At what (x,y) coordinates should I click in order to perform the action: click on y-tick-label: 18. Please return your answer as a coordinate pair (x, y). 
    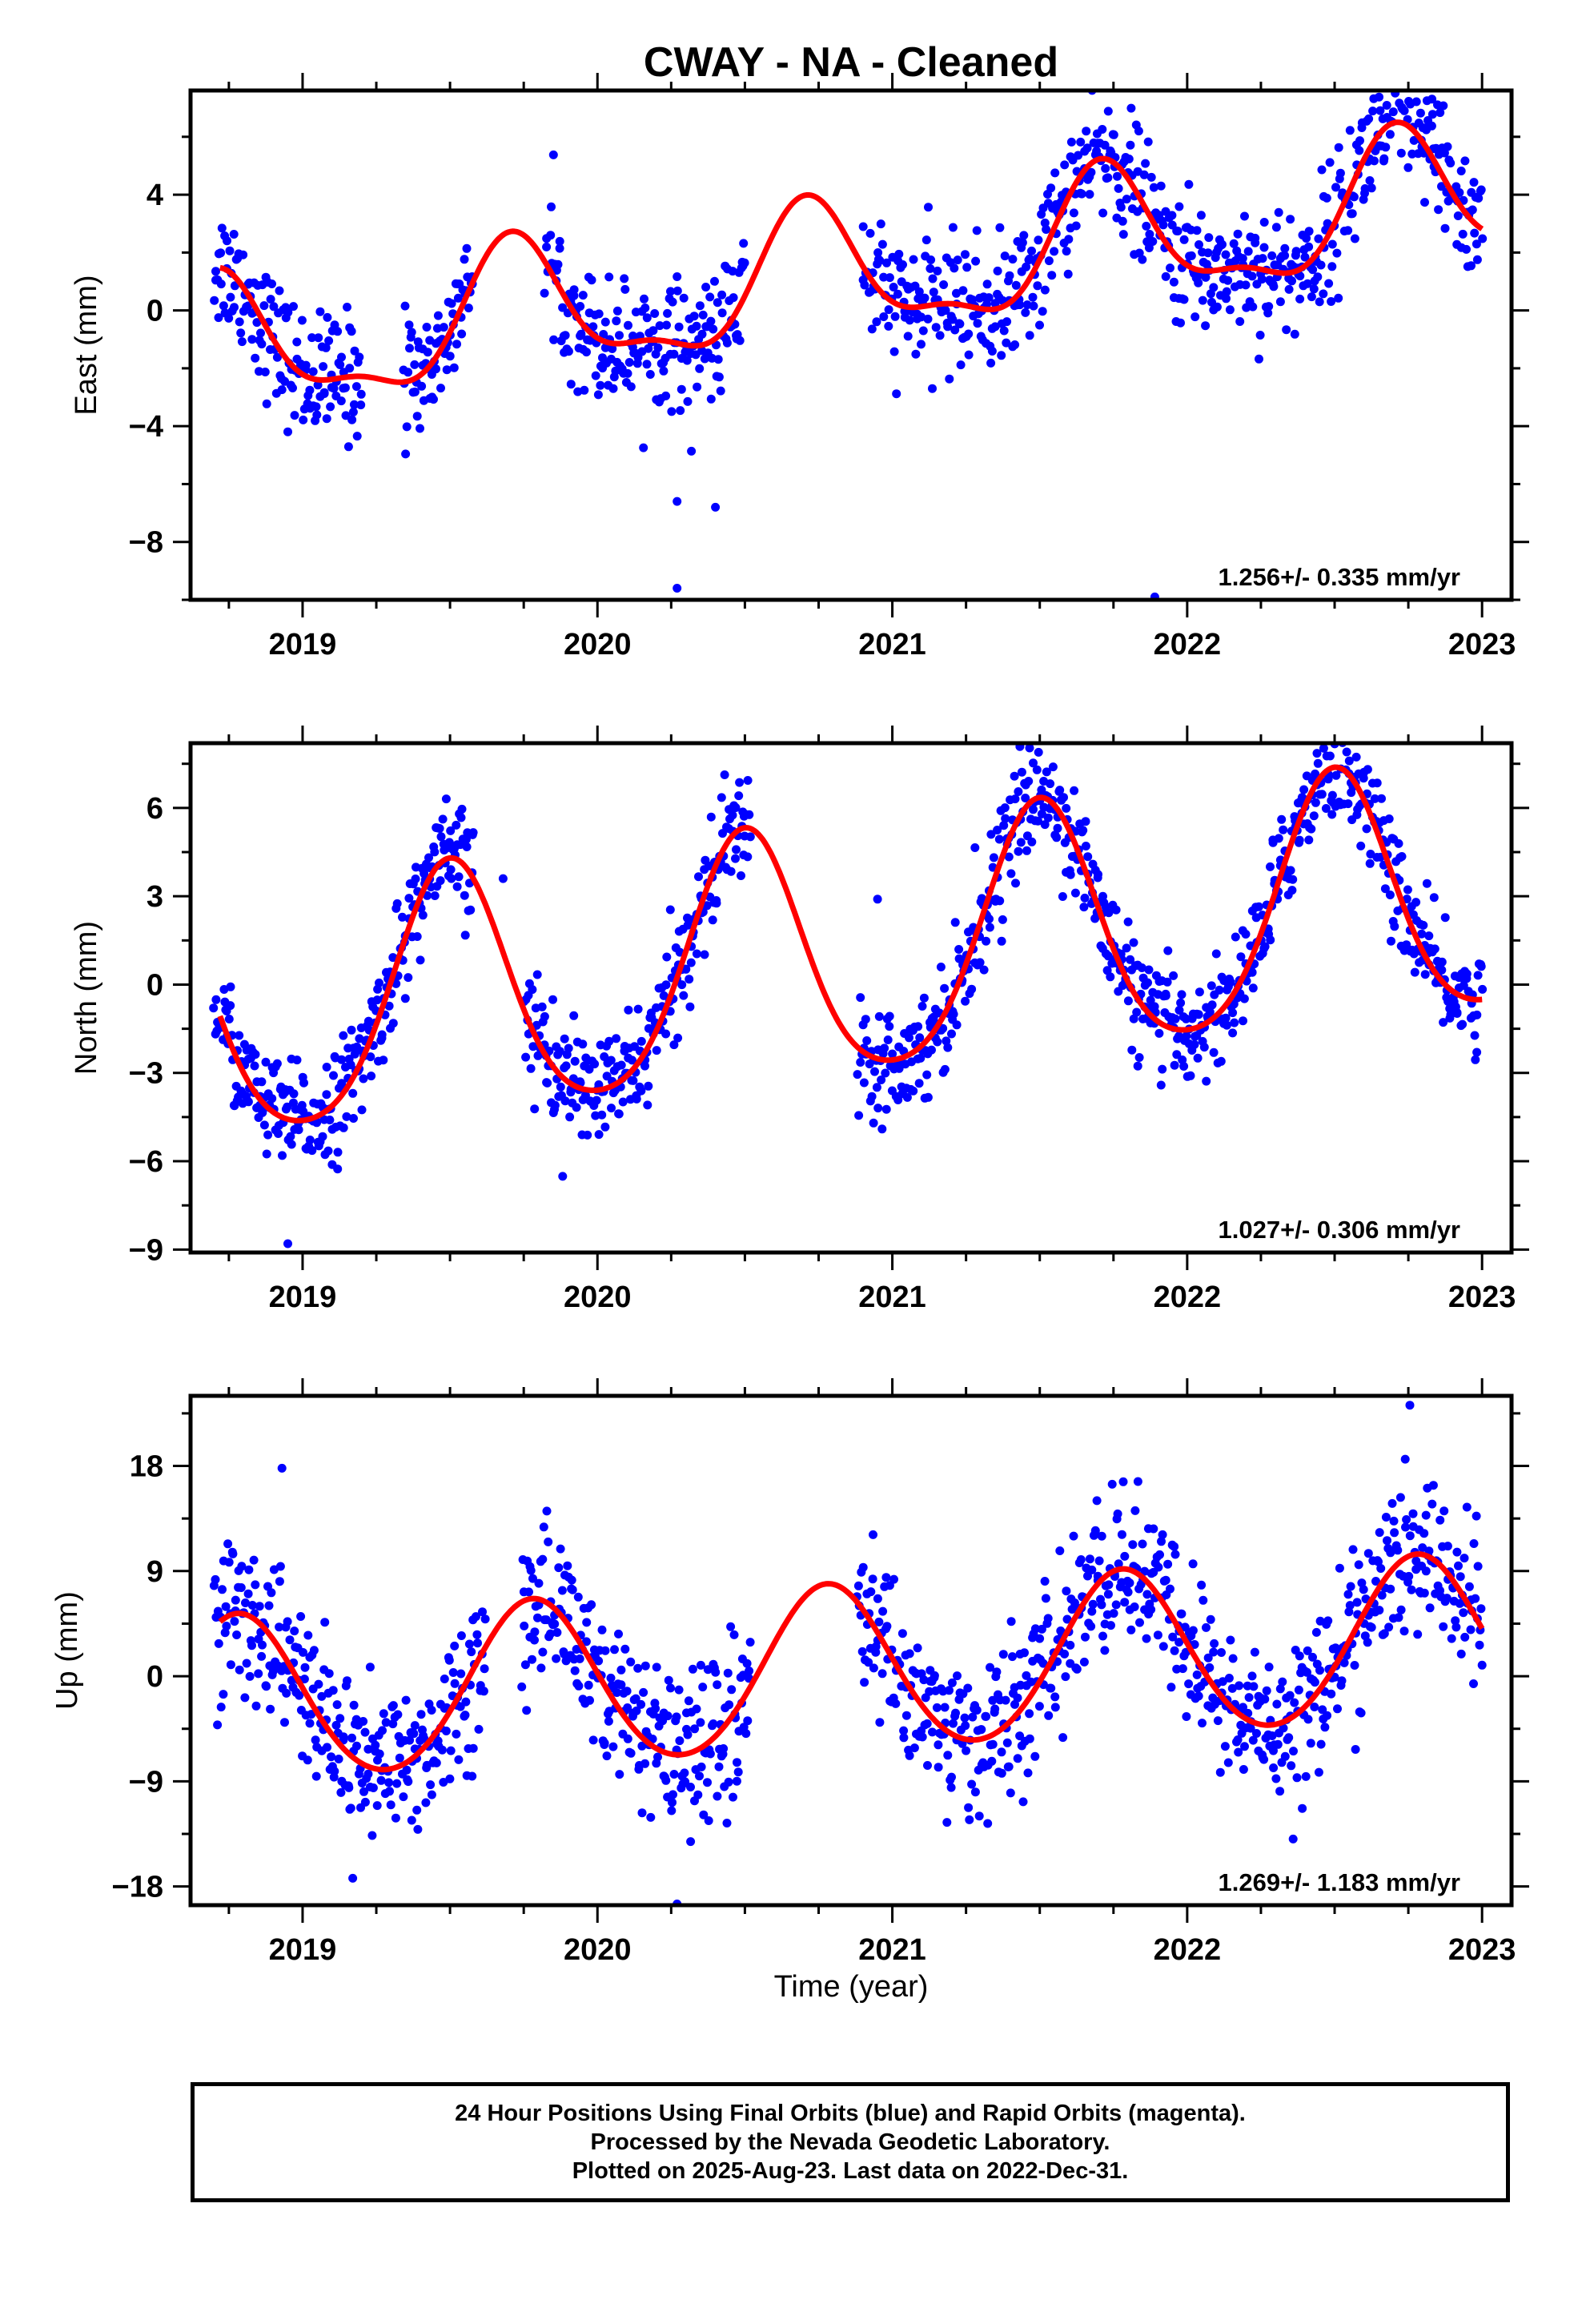
    Looking at the image, I should click on (146, 1467).